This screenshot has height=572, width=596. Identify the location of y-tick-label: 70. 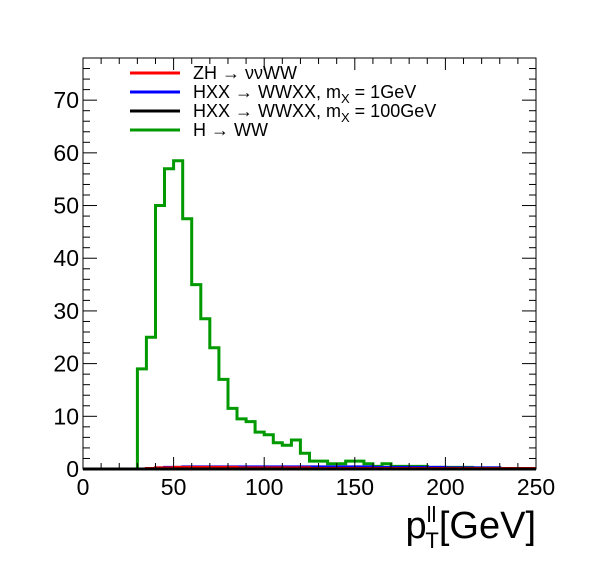
(66, 100).